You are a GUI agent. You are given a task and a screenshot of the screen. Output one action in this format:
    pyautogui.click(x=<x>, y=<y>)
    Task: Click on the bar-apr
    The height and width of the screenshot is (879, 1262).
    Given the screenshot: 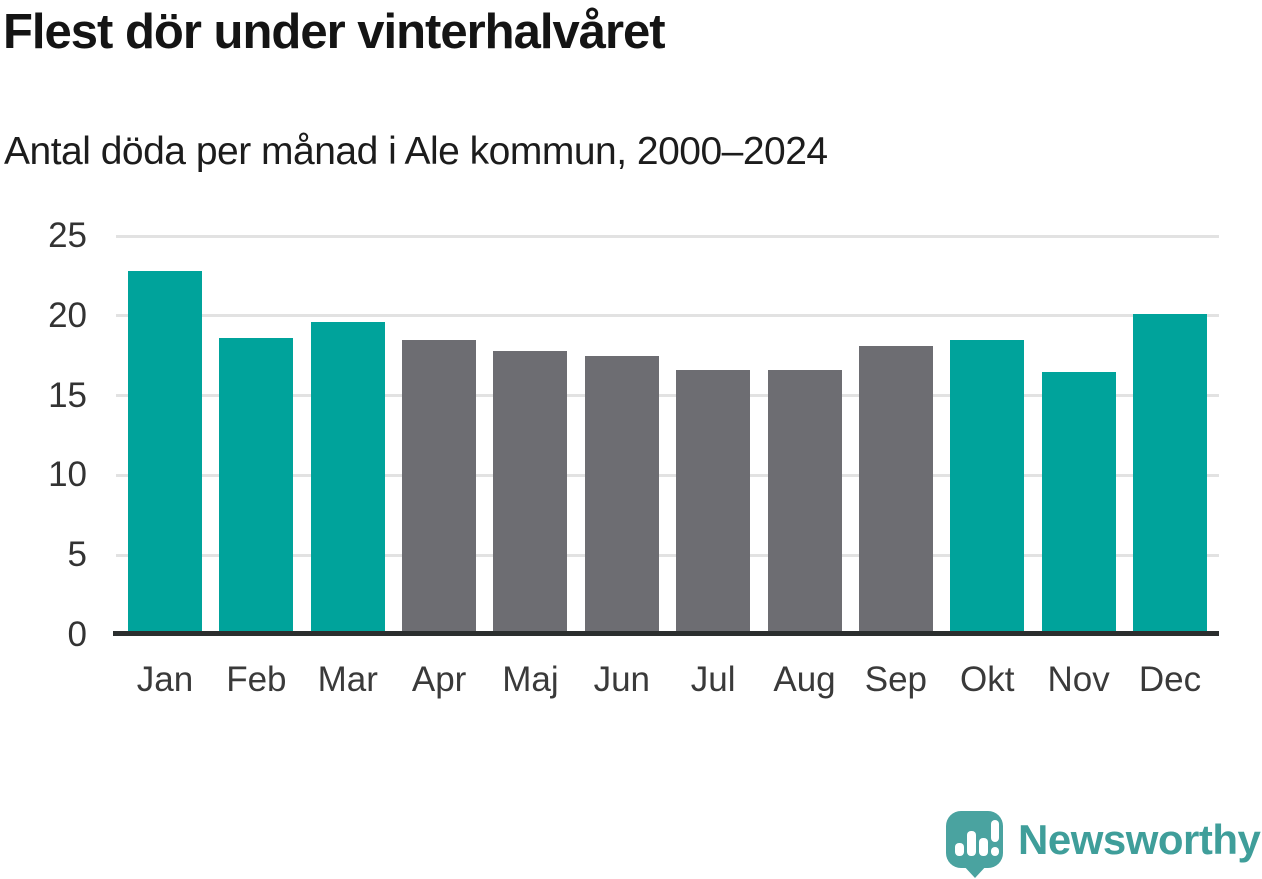 What is the action you would take?
    pyautogui.click(x=439, y=487)
    